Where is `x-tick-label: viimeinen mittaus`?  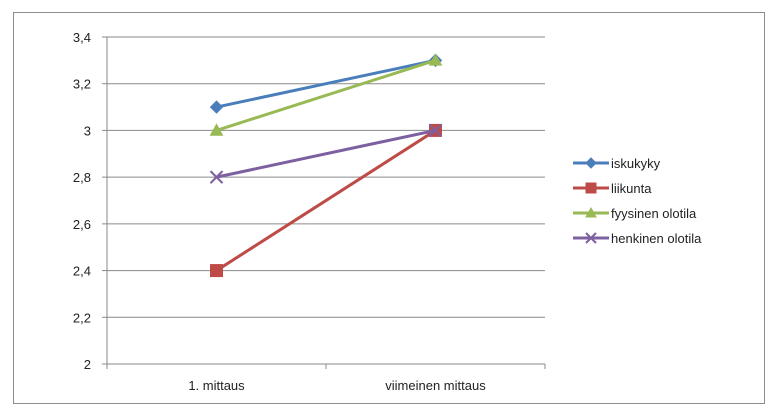 x-tick-label: viimeinen mittaus is located at coordinates (435, 385).